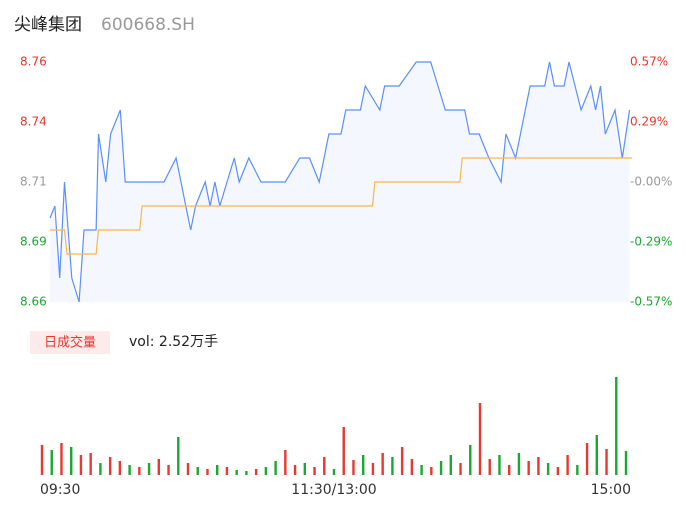 This screenshot has width=686, height=524. I want to click on volume-label: 日成交量, so click(70, 343).